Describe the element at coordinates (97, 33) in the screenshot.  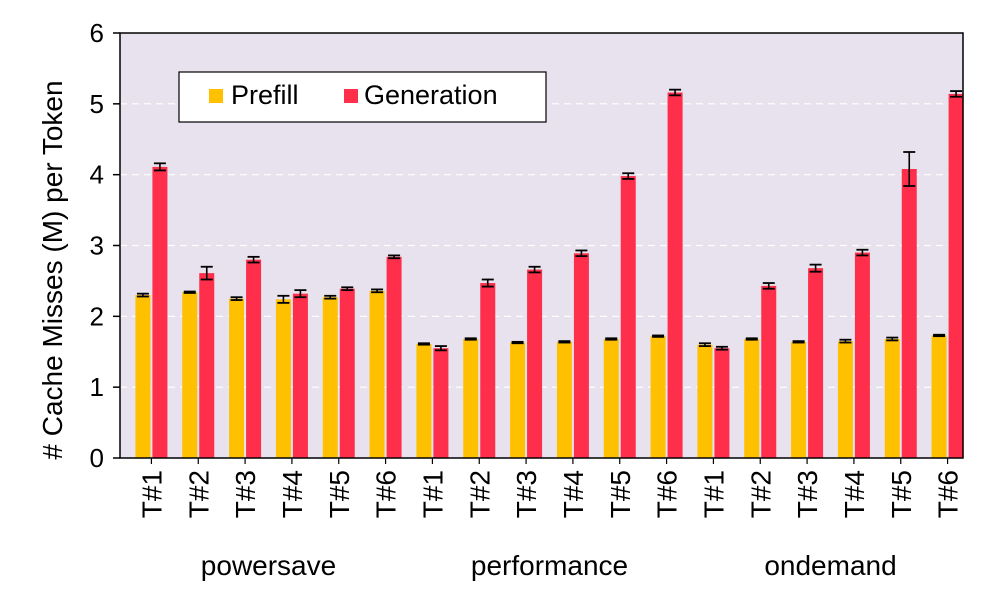
I see `y-tick-label: 6` at that location.